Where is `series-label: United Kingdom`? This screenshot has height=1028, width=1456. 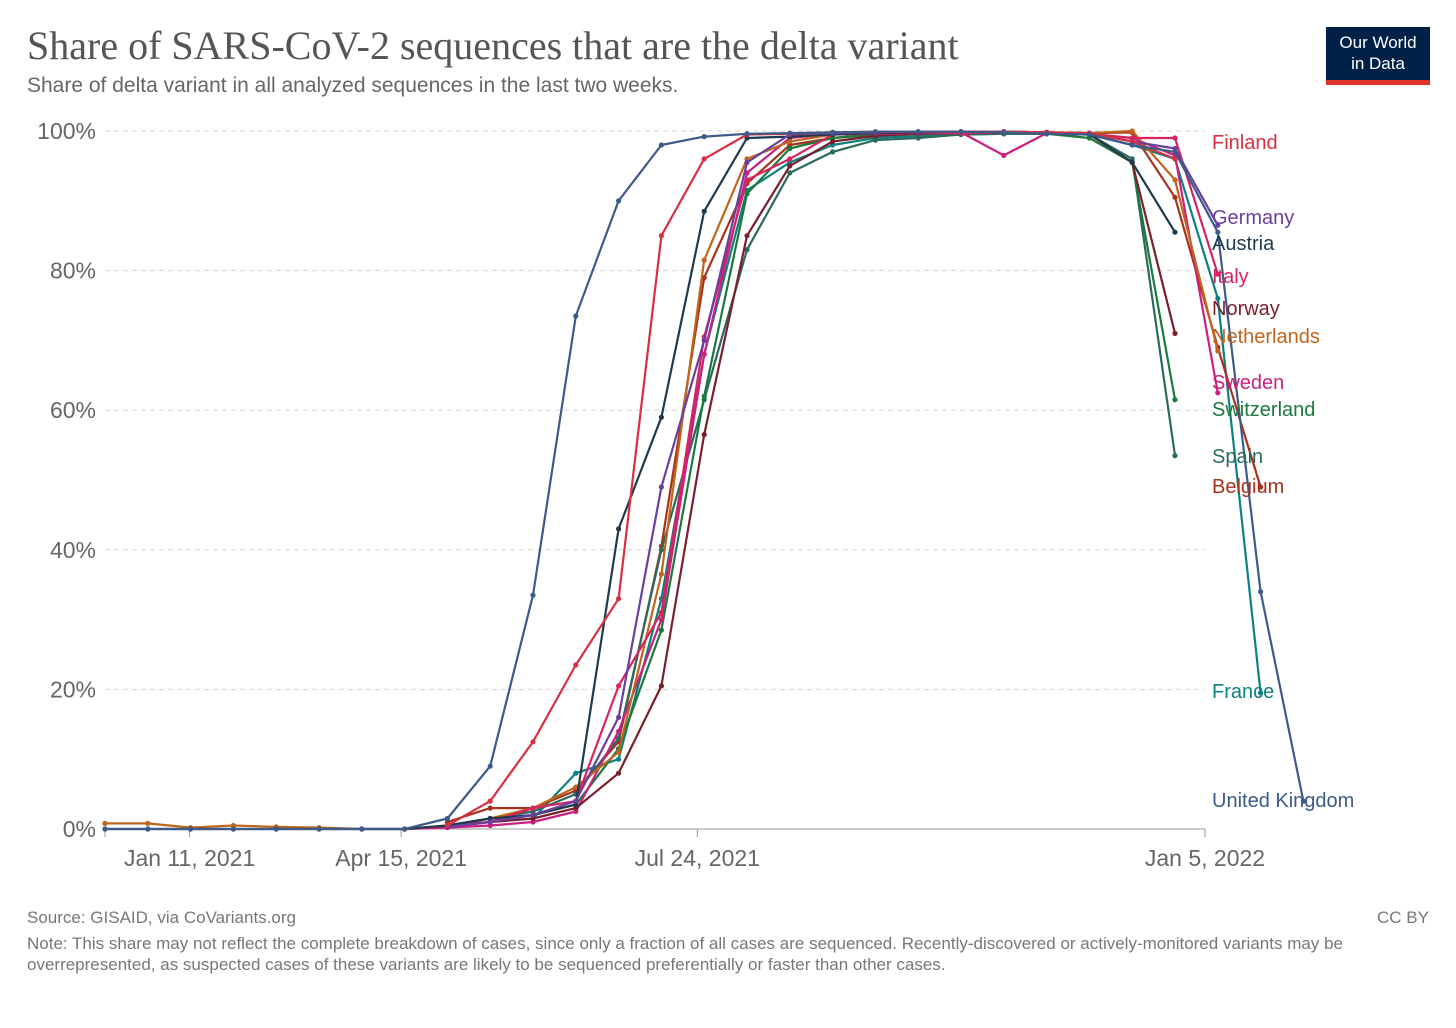 series-label: United Kingdom is located at coordinates (1283, 801).